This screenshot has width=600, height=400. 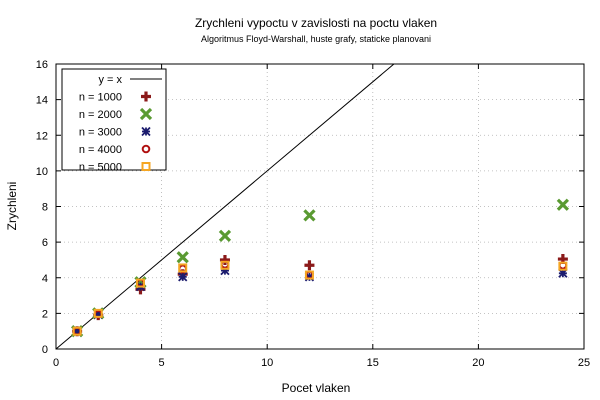 What do you see at coordinates (100, 133) in the screenshot?
I see `legend-label: n = 3000` at bounding box center [100, 133].